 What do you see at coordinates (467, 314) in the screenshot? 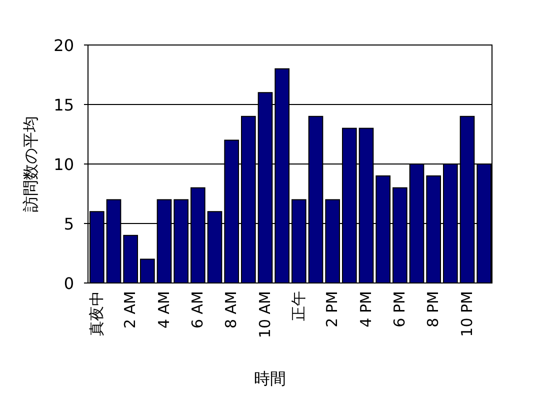
I see `x-tick-label: 10 PM` at bounding box center [467, 314].